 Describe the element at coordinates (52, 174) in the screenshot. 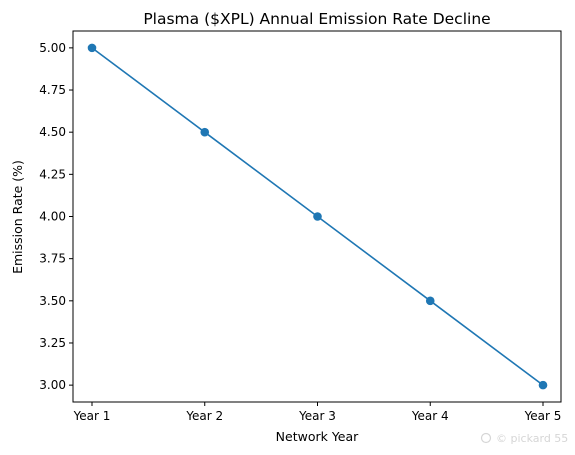

I see `y-tick-label: 4.25` at that location.